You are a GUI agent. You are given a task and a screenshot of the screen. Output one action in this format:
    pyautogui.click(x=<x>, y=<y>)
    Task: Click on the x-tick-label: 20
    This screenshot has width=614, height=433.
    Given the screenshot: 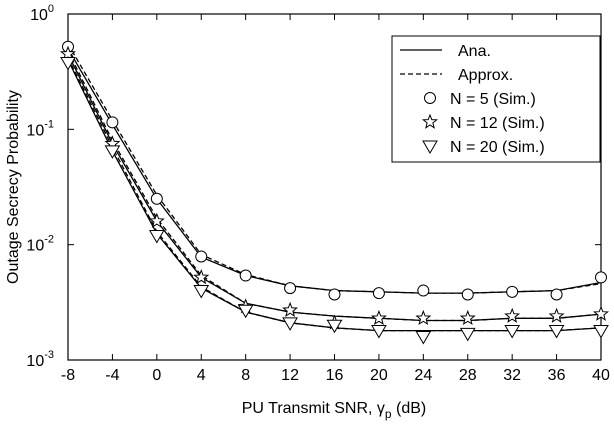 What is the action you would take?
    pyautogui.click(x=379, y=375)
    